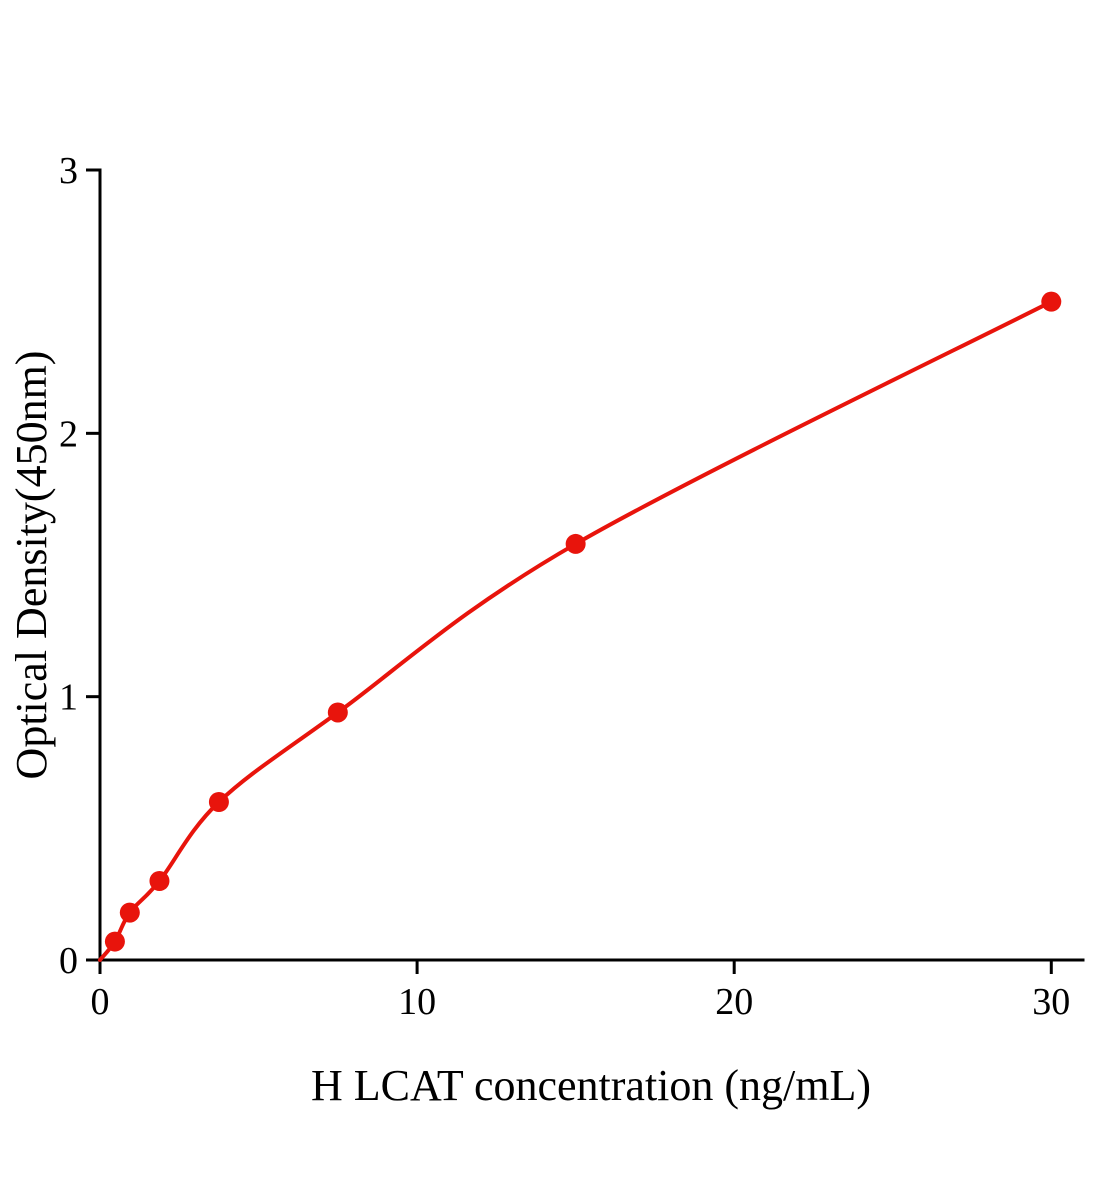 Image resolution: width=1104 pixels, height=1200 pixels. Describe the element at coordinates (591, 1085) in the screenshot. I see `x-axis-title: H LCAT concentration (ng/mL)` at that location.